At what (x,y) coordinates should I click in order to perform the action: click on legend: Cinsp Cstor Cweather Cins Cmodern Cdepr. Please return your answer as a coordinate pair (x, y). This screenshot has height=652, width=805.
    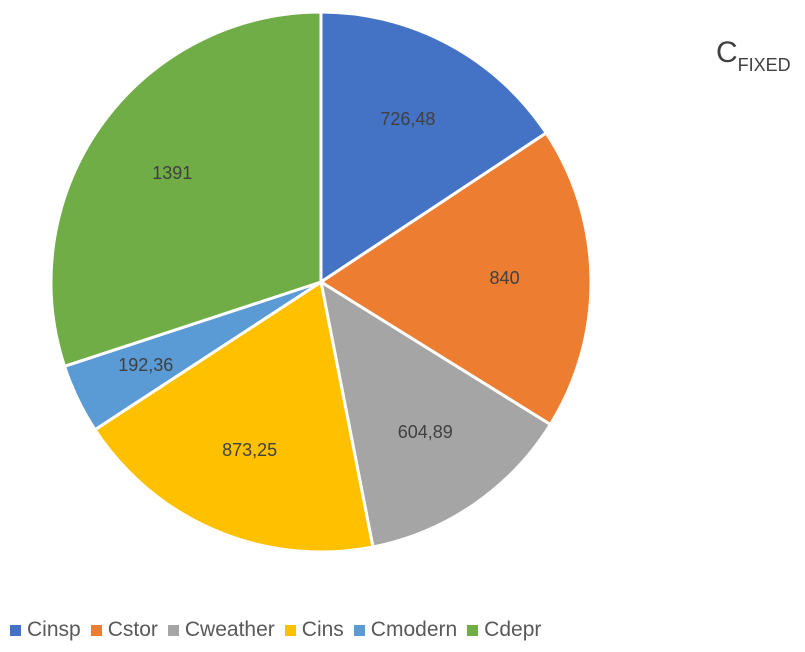
    Looking at the image, I should click on (275, 630).